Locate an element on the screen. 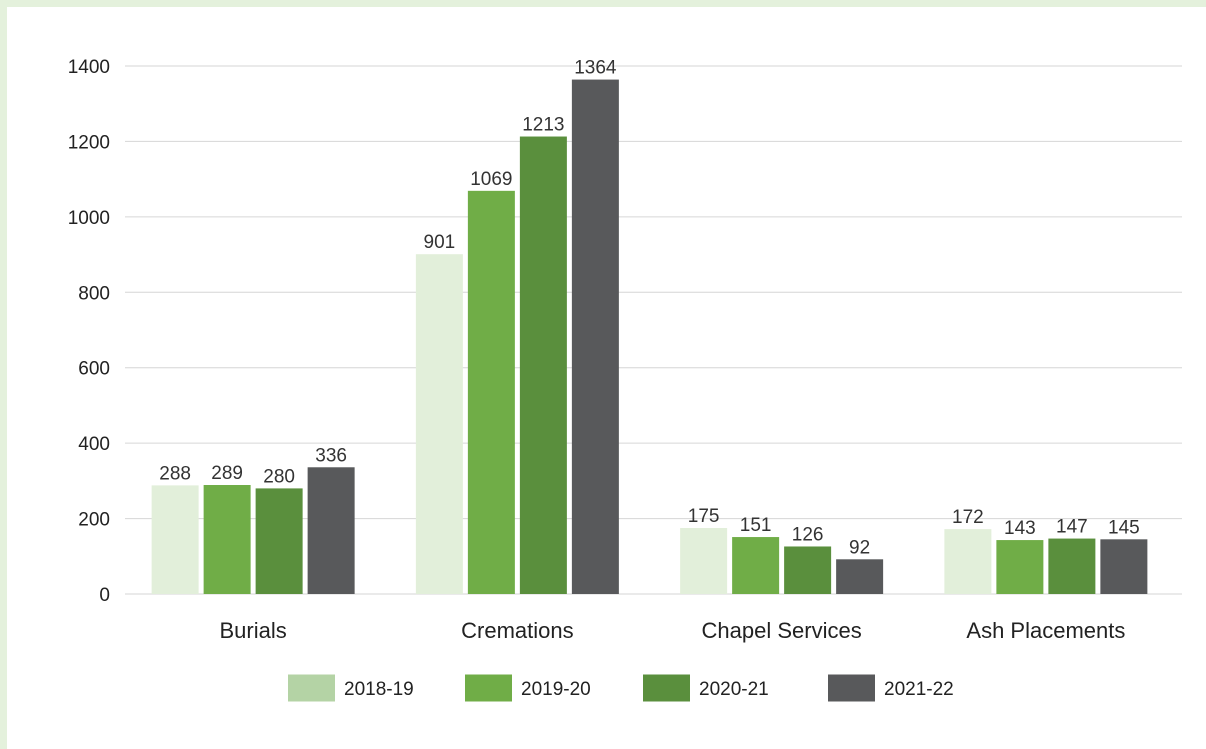  y-tick-label: 800 is located at coordinates (94, 293).